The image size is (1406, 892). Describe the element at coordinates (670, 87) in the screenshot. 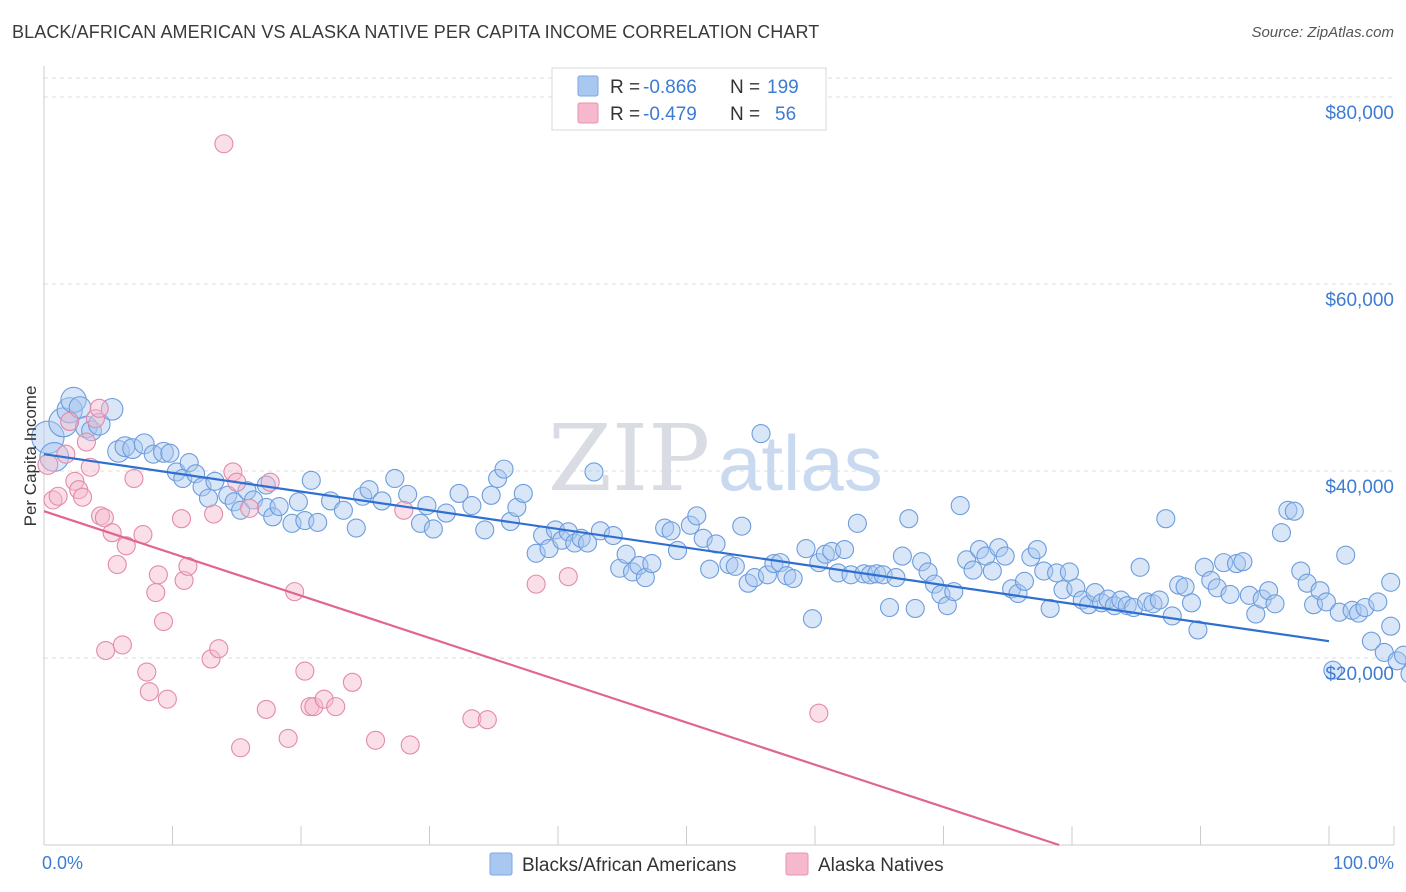

I see `legend-r-value-1: -0.866` at that location.